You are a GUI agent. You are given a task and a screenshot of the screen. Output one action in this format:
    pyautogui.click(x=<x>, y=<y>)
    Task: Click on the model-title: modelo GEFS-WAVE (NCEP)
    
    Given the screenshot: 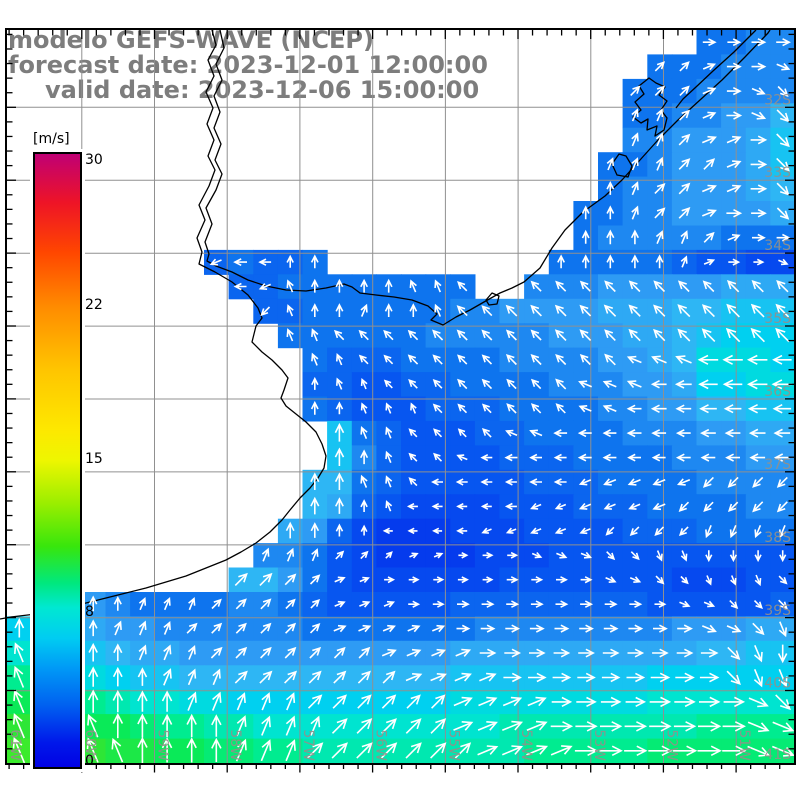 What is the action you would take?
    pyautogui.click(x=191, y=40)
    